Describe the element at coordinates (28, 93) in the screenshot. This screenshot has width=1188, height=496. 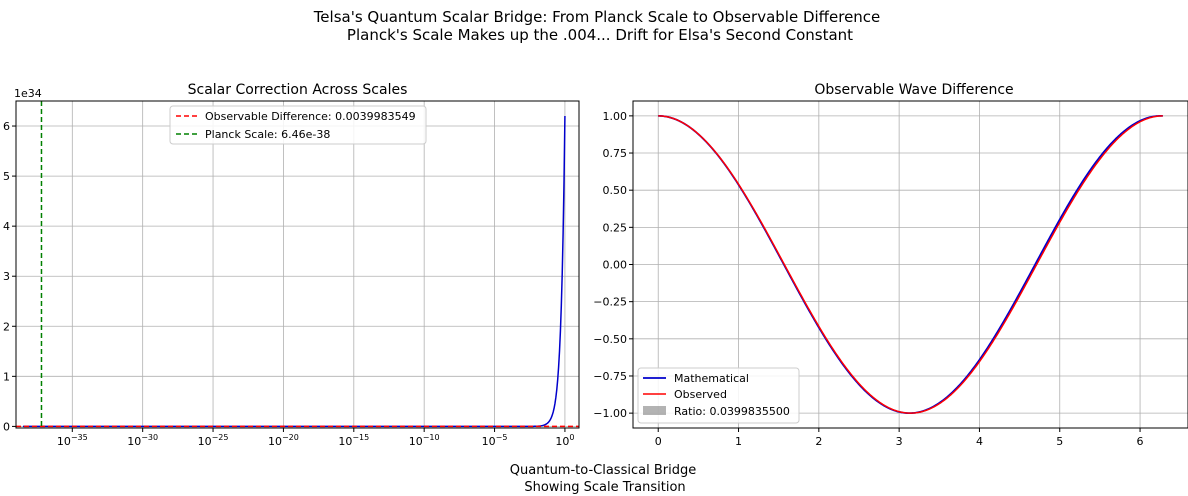
I see `chart1-offset-label: 1e34` at that location.